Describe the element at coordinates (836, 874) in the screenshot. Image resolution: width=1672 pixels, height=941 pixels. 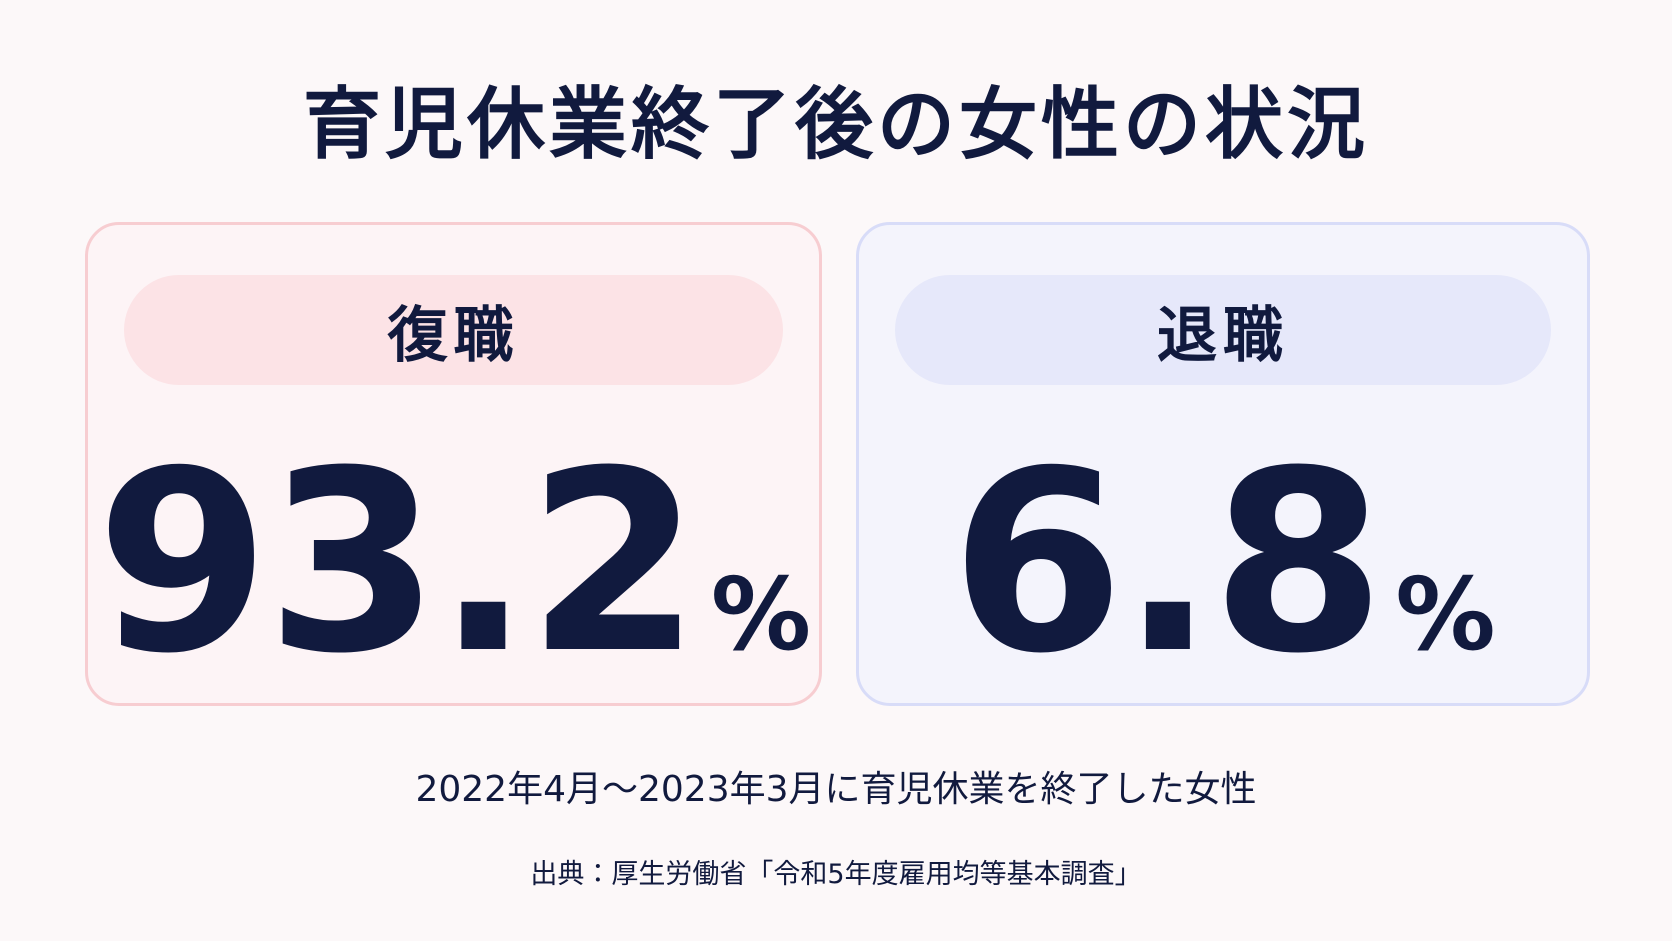
I see `source: 出典：厚生労働省「令和5年度雇用均等基本調査」` at that location.